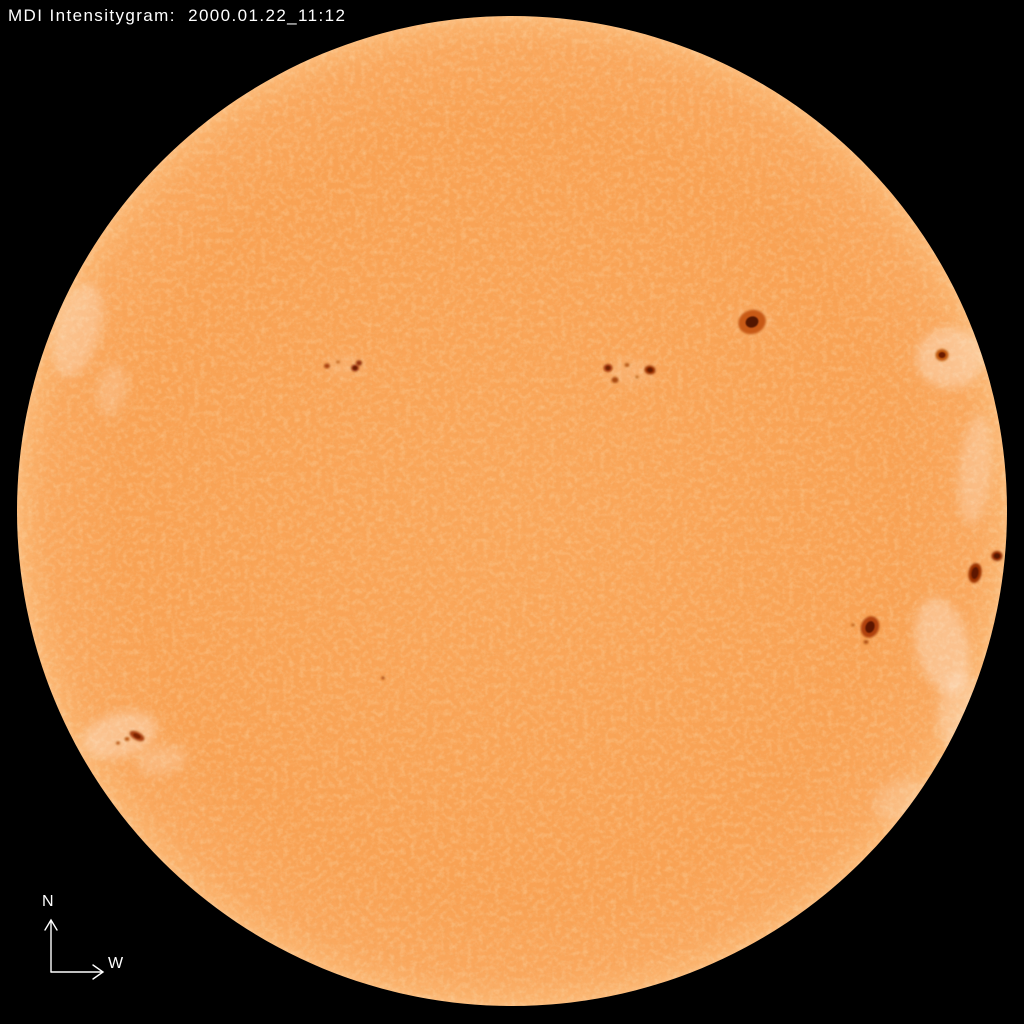  I want to click on compass-arrows, so click(74, 949).